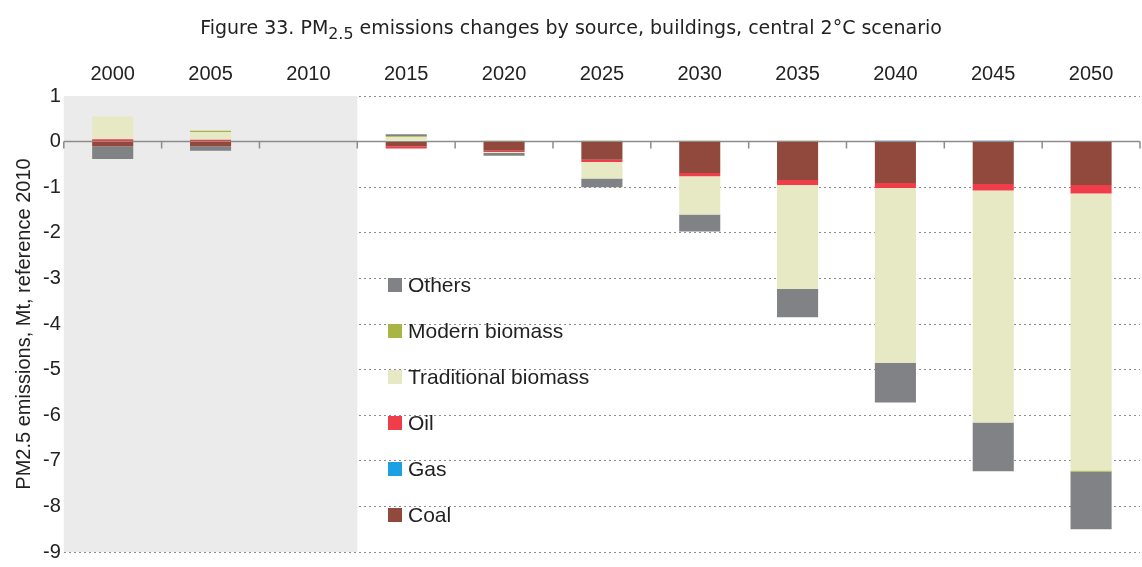  What do you see at coordinates (51, 231) in the screenshot?
I see `y-tick-label: -2` at bounding box center [51, 231].